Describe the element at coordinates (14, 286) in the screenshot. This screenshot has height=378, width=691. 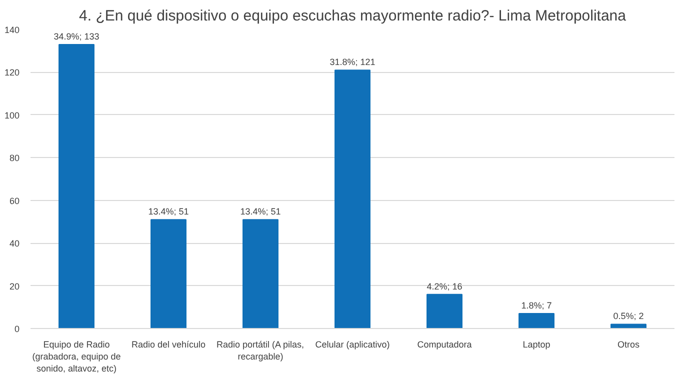
I see `y-tick-label: 20` at that location.